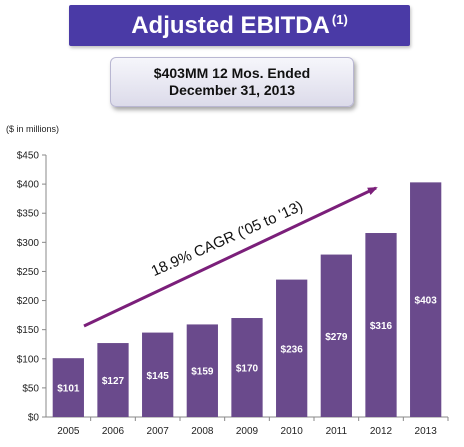  I want to click on x-tick-label: 2005, so click(68, 431).